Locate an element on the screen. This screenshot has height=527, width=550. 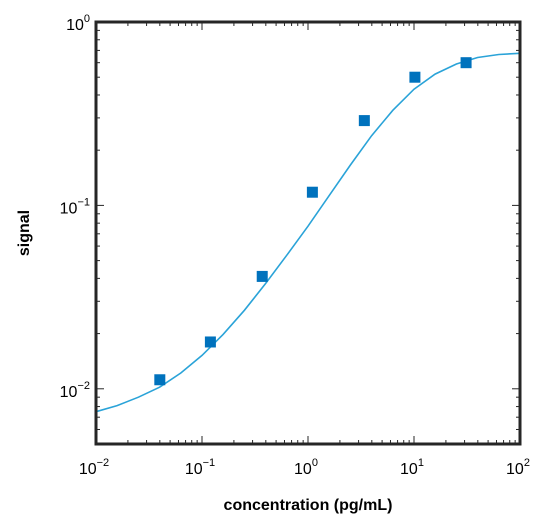
x-tick-label: 10⁻¹ is located at coordinates (200, 467).